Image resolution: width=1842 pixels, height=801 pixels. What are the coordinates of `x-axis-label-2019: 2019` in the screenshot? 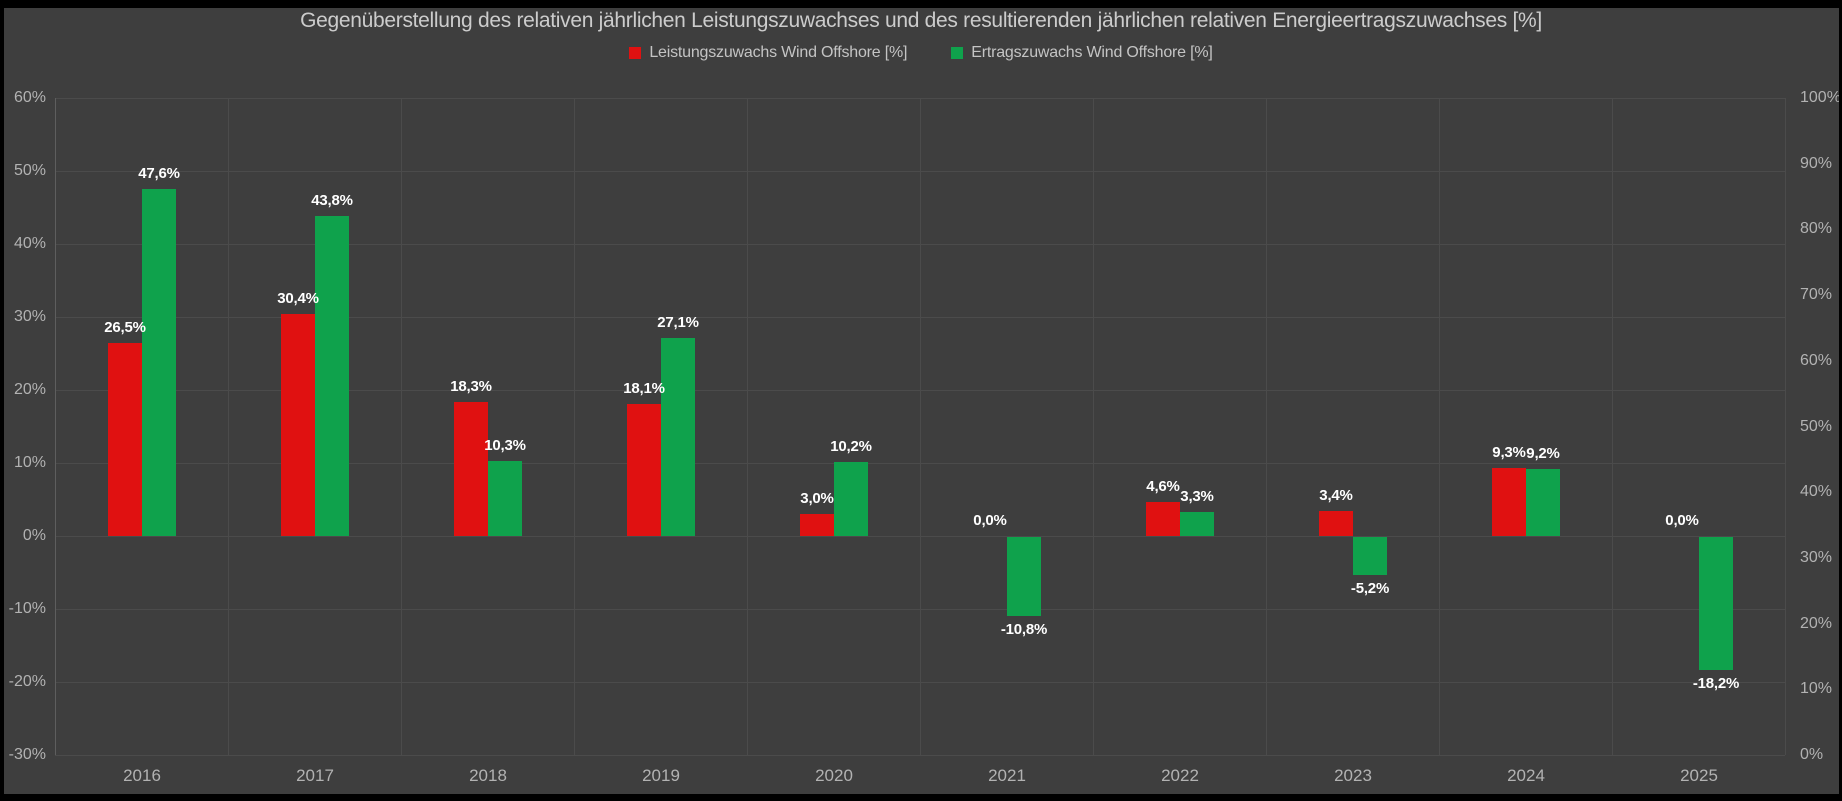 It's located at (661, 775).